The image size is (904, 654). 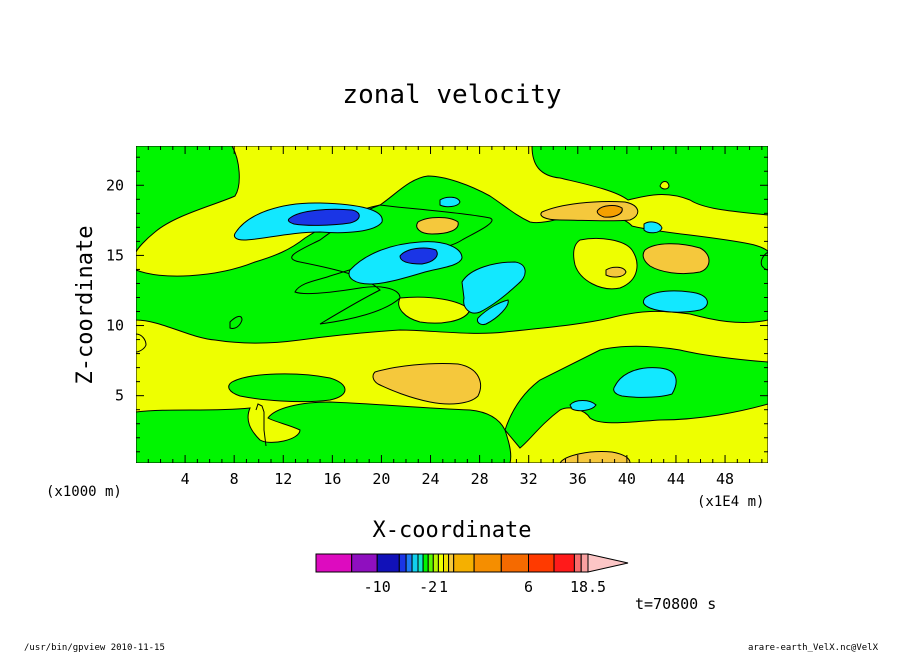 I want to click on colorbar-extension-arrow, so click(x=608, y=563).